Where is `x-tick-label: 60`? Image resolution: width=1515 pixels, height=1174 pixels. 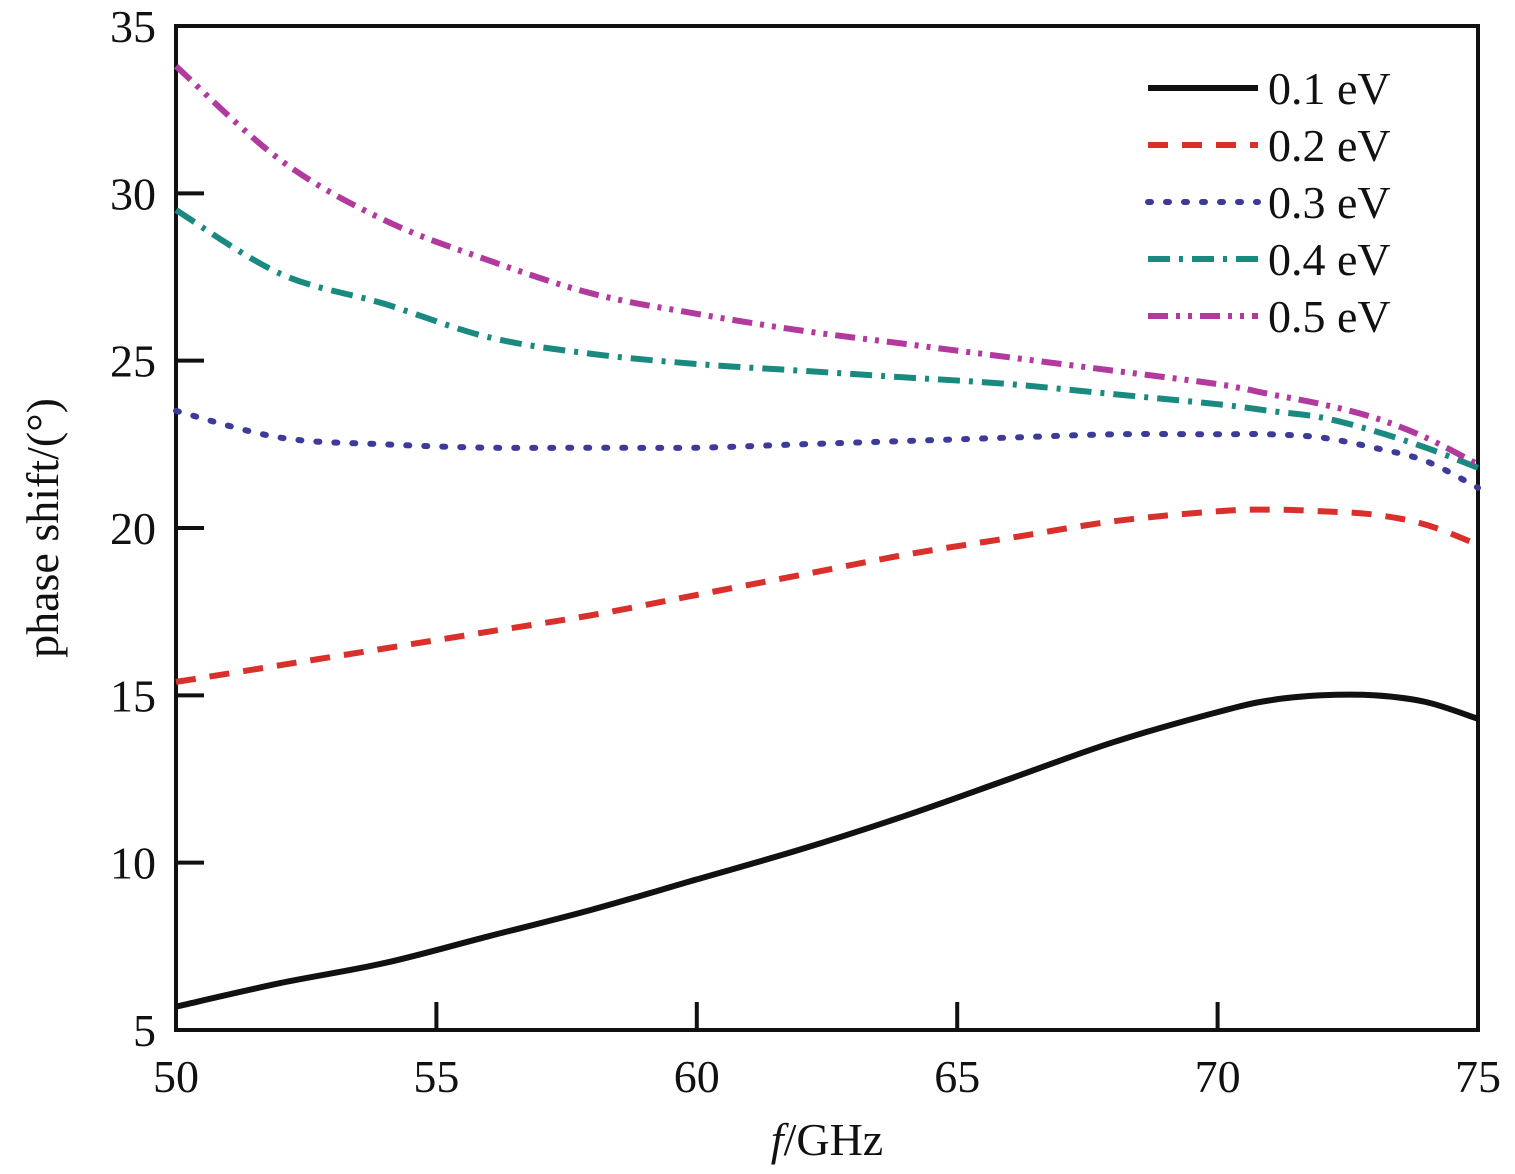
x-tick-label: 60 is located at coordinates (697, 1076).